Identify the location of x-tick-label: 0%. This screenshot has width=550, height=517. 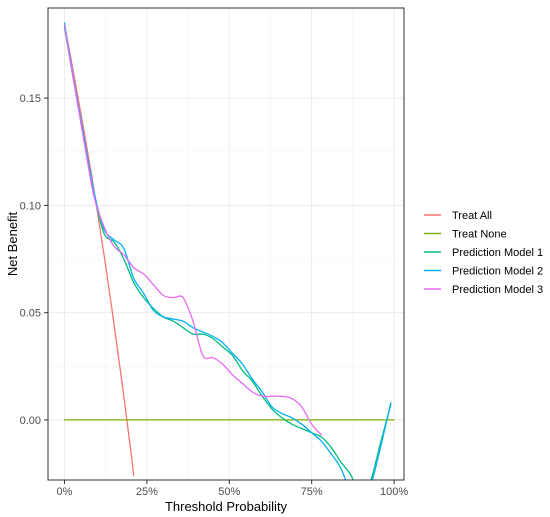
(65, 492).